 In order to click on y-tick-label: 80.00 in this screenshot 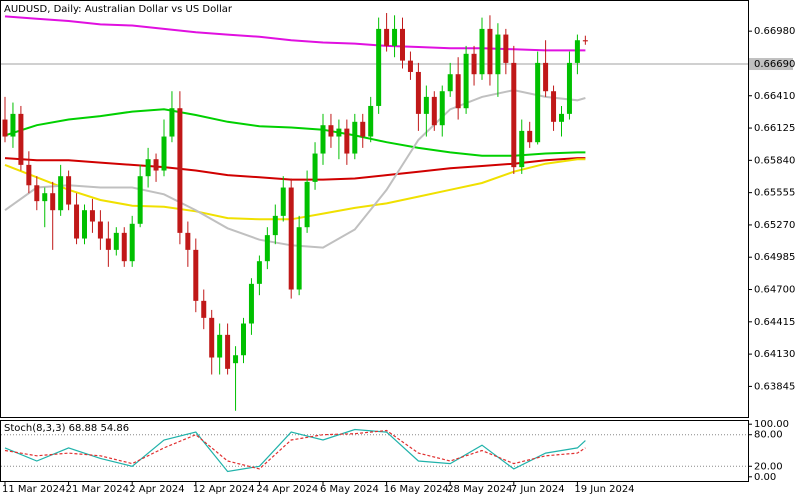, I will do `click(768, 435)`.